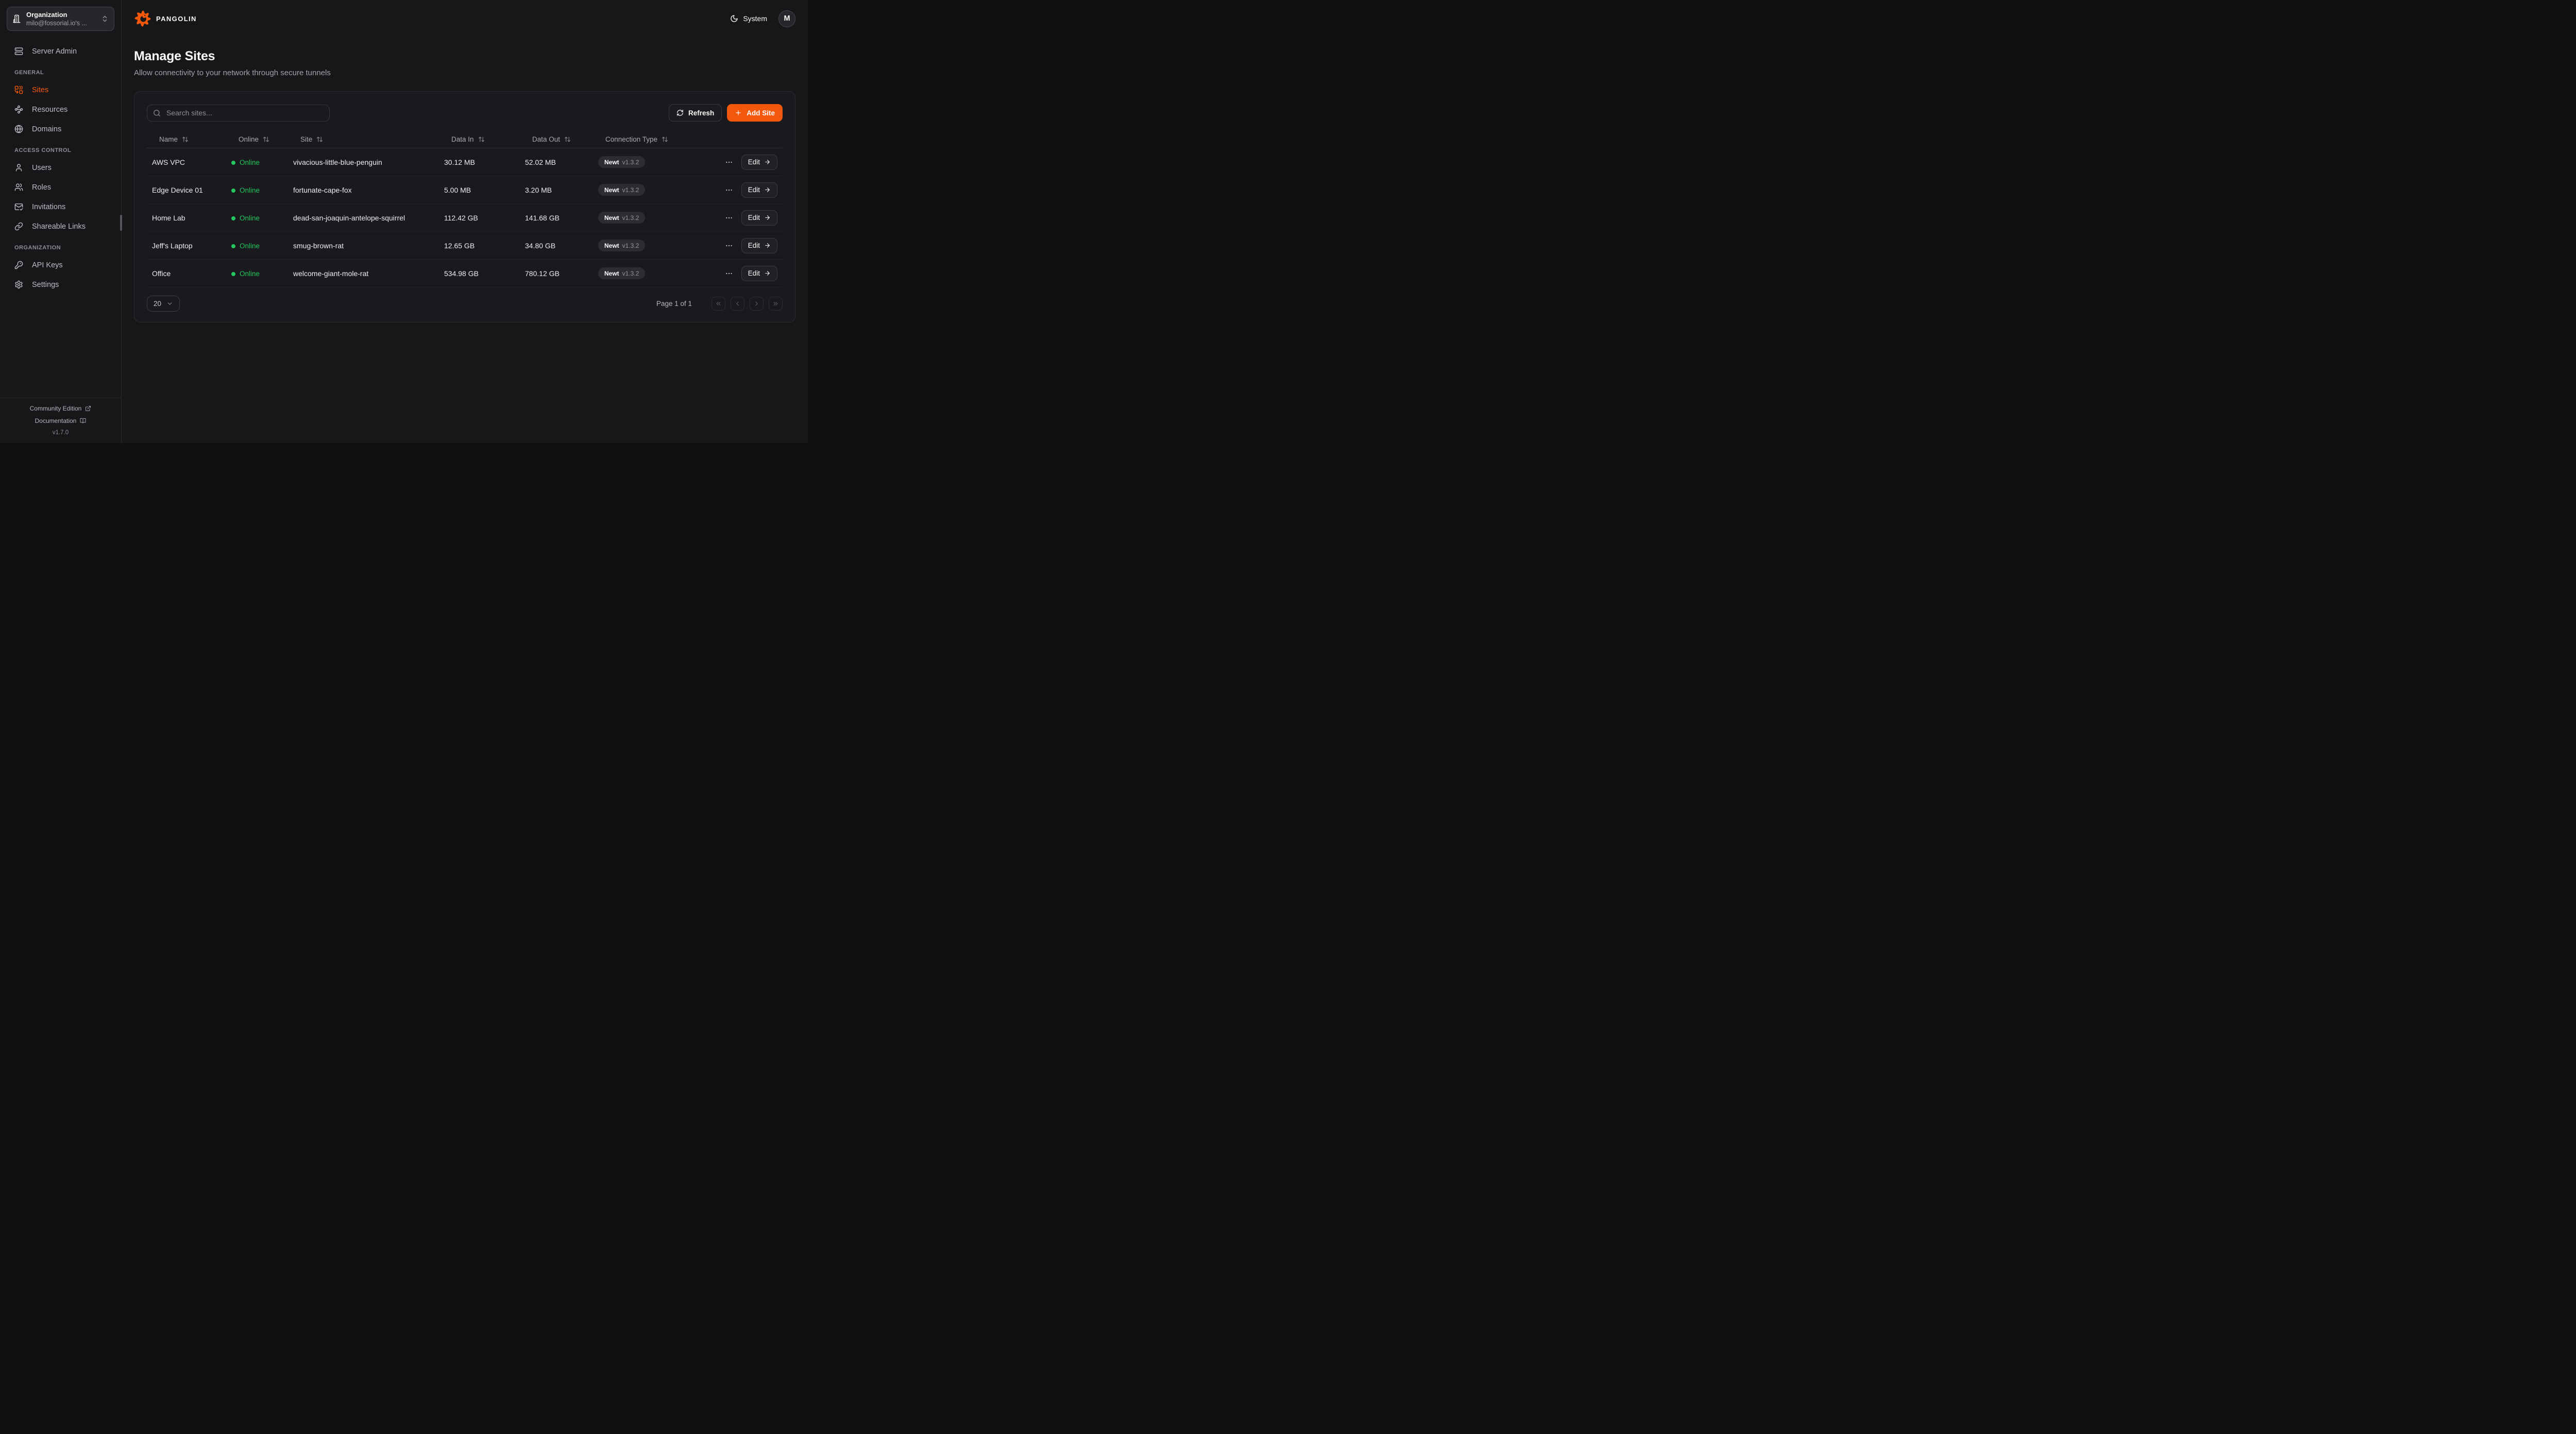 The image size is (2576, 1434). What do you see at coordinates (172, 245) in the screenshot?
I see `cell-name: Jeff's Laptop` at bounding box center [172, 245].